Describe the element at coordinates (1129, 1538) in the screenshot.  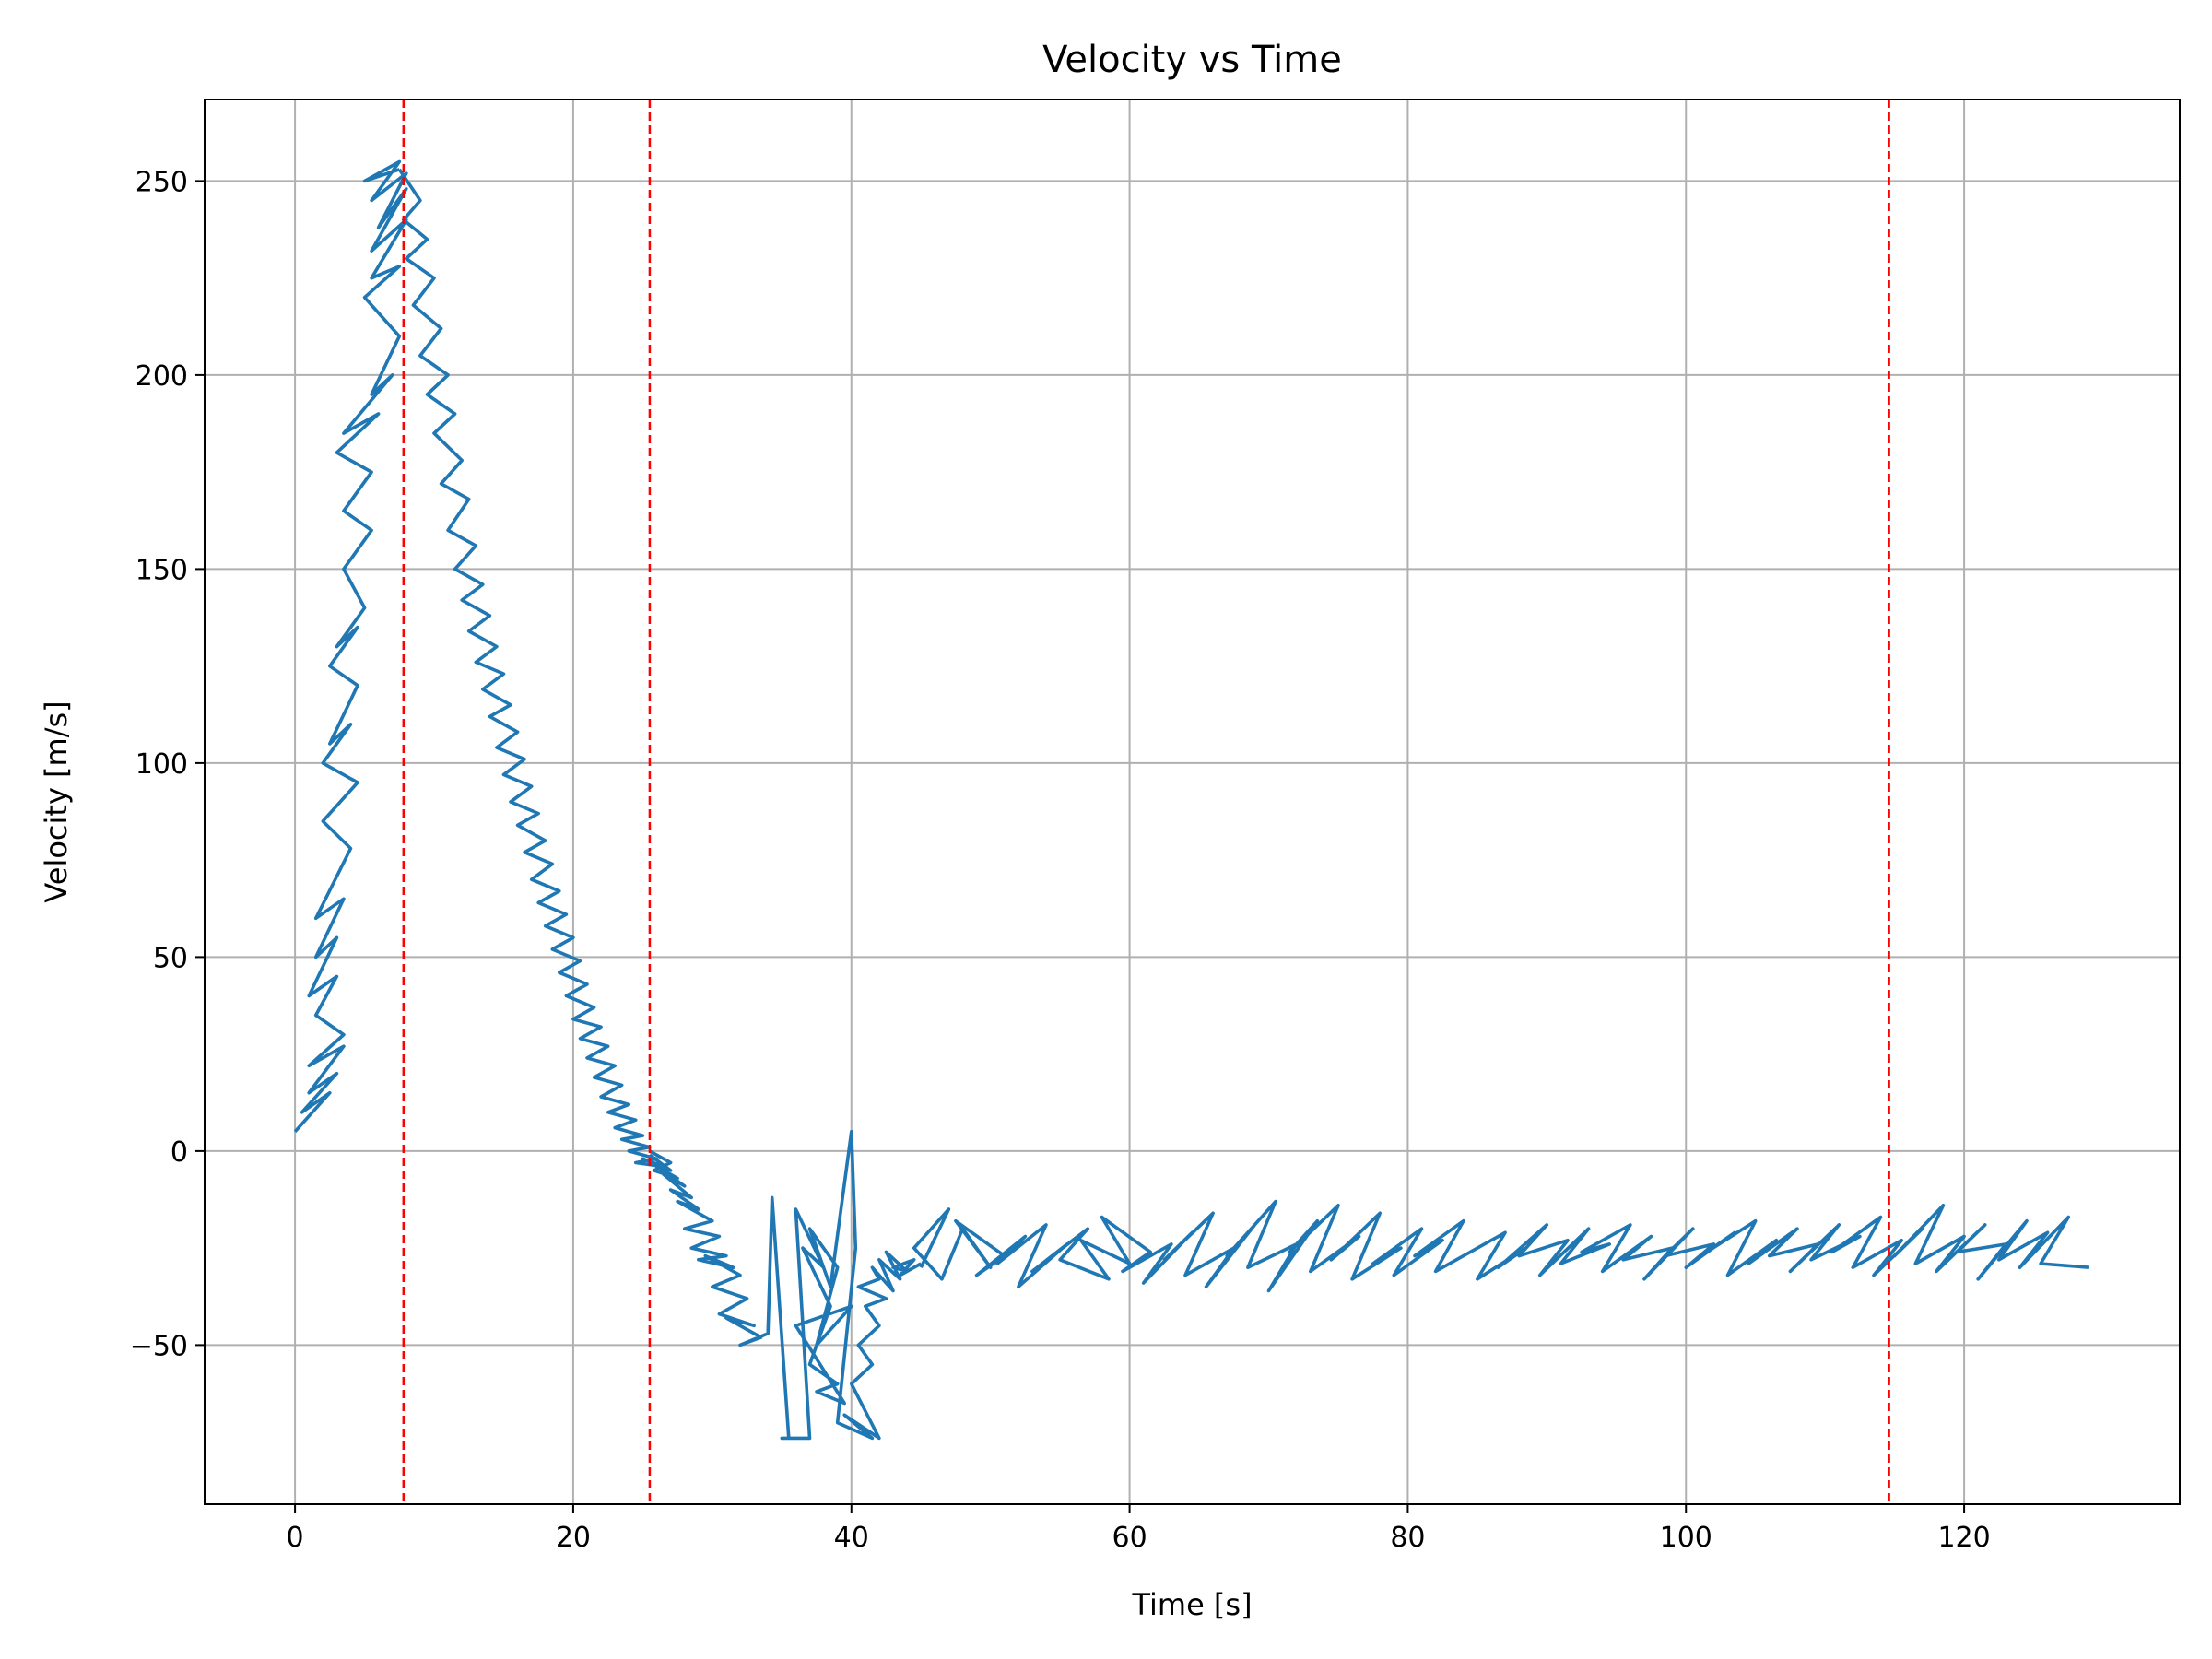
I see `x-tick-label: 60` at that location.